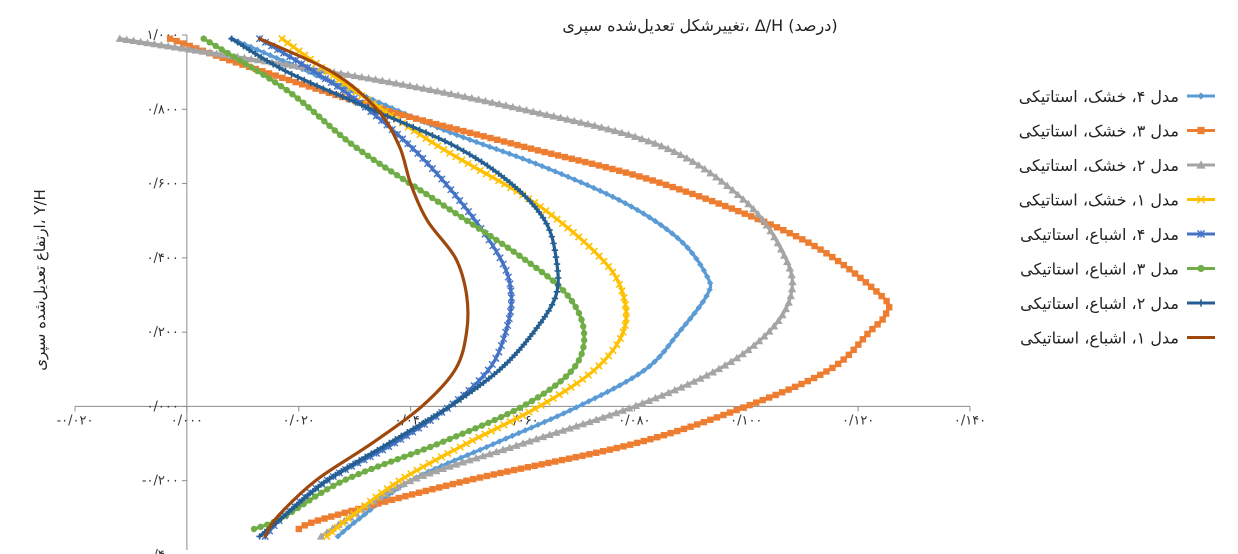 The height and width of the screenshot is (554, 1238). What do you see at coordinates (634, 420) in the screenshot?
I see `x-tick-label: ۰/۰۸۰` at bounding box center [634, 420].